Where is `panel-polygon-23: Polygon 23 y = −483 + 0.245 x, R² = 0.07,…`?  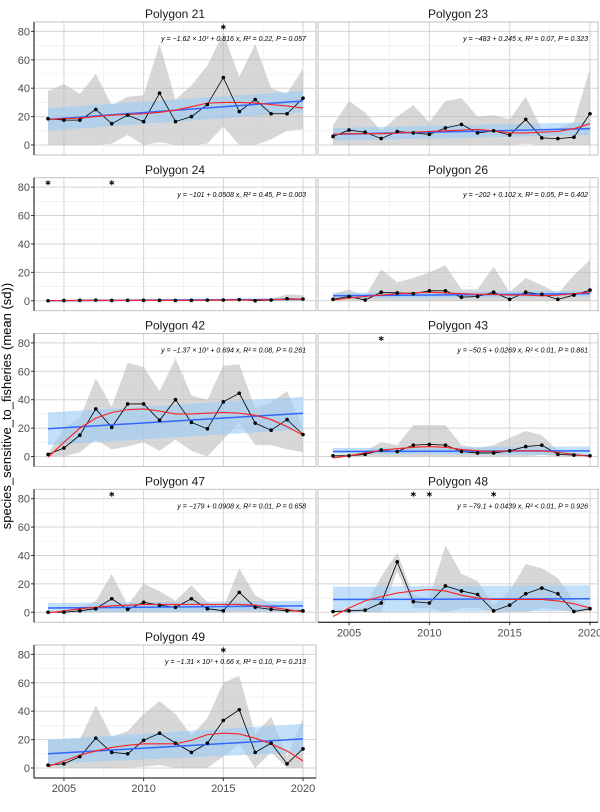 panel-polygon-23: Polygon 23 y = −483 + 0.245 x, R² = 0.07,… is located at coordinates (458, 81).